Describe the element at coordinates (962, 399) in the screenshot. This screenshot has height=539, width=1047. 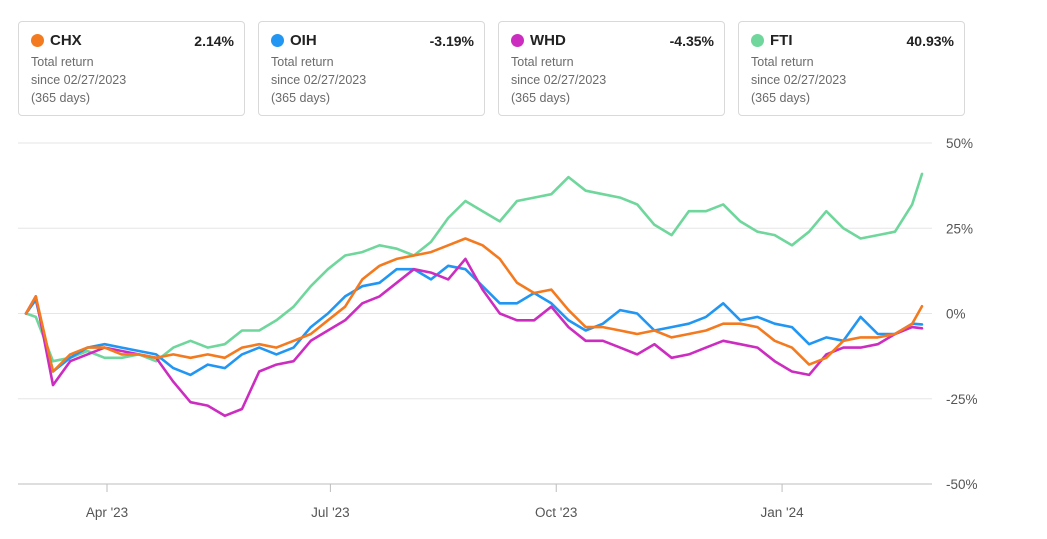
I see `y-tick-label: -25%` at that location.